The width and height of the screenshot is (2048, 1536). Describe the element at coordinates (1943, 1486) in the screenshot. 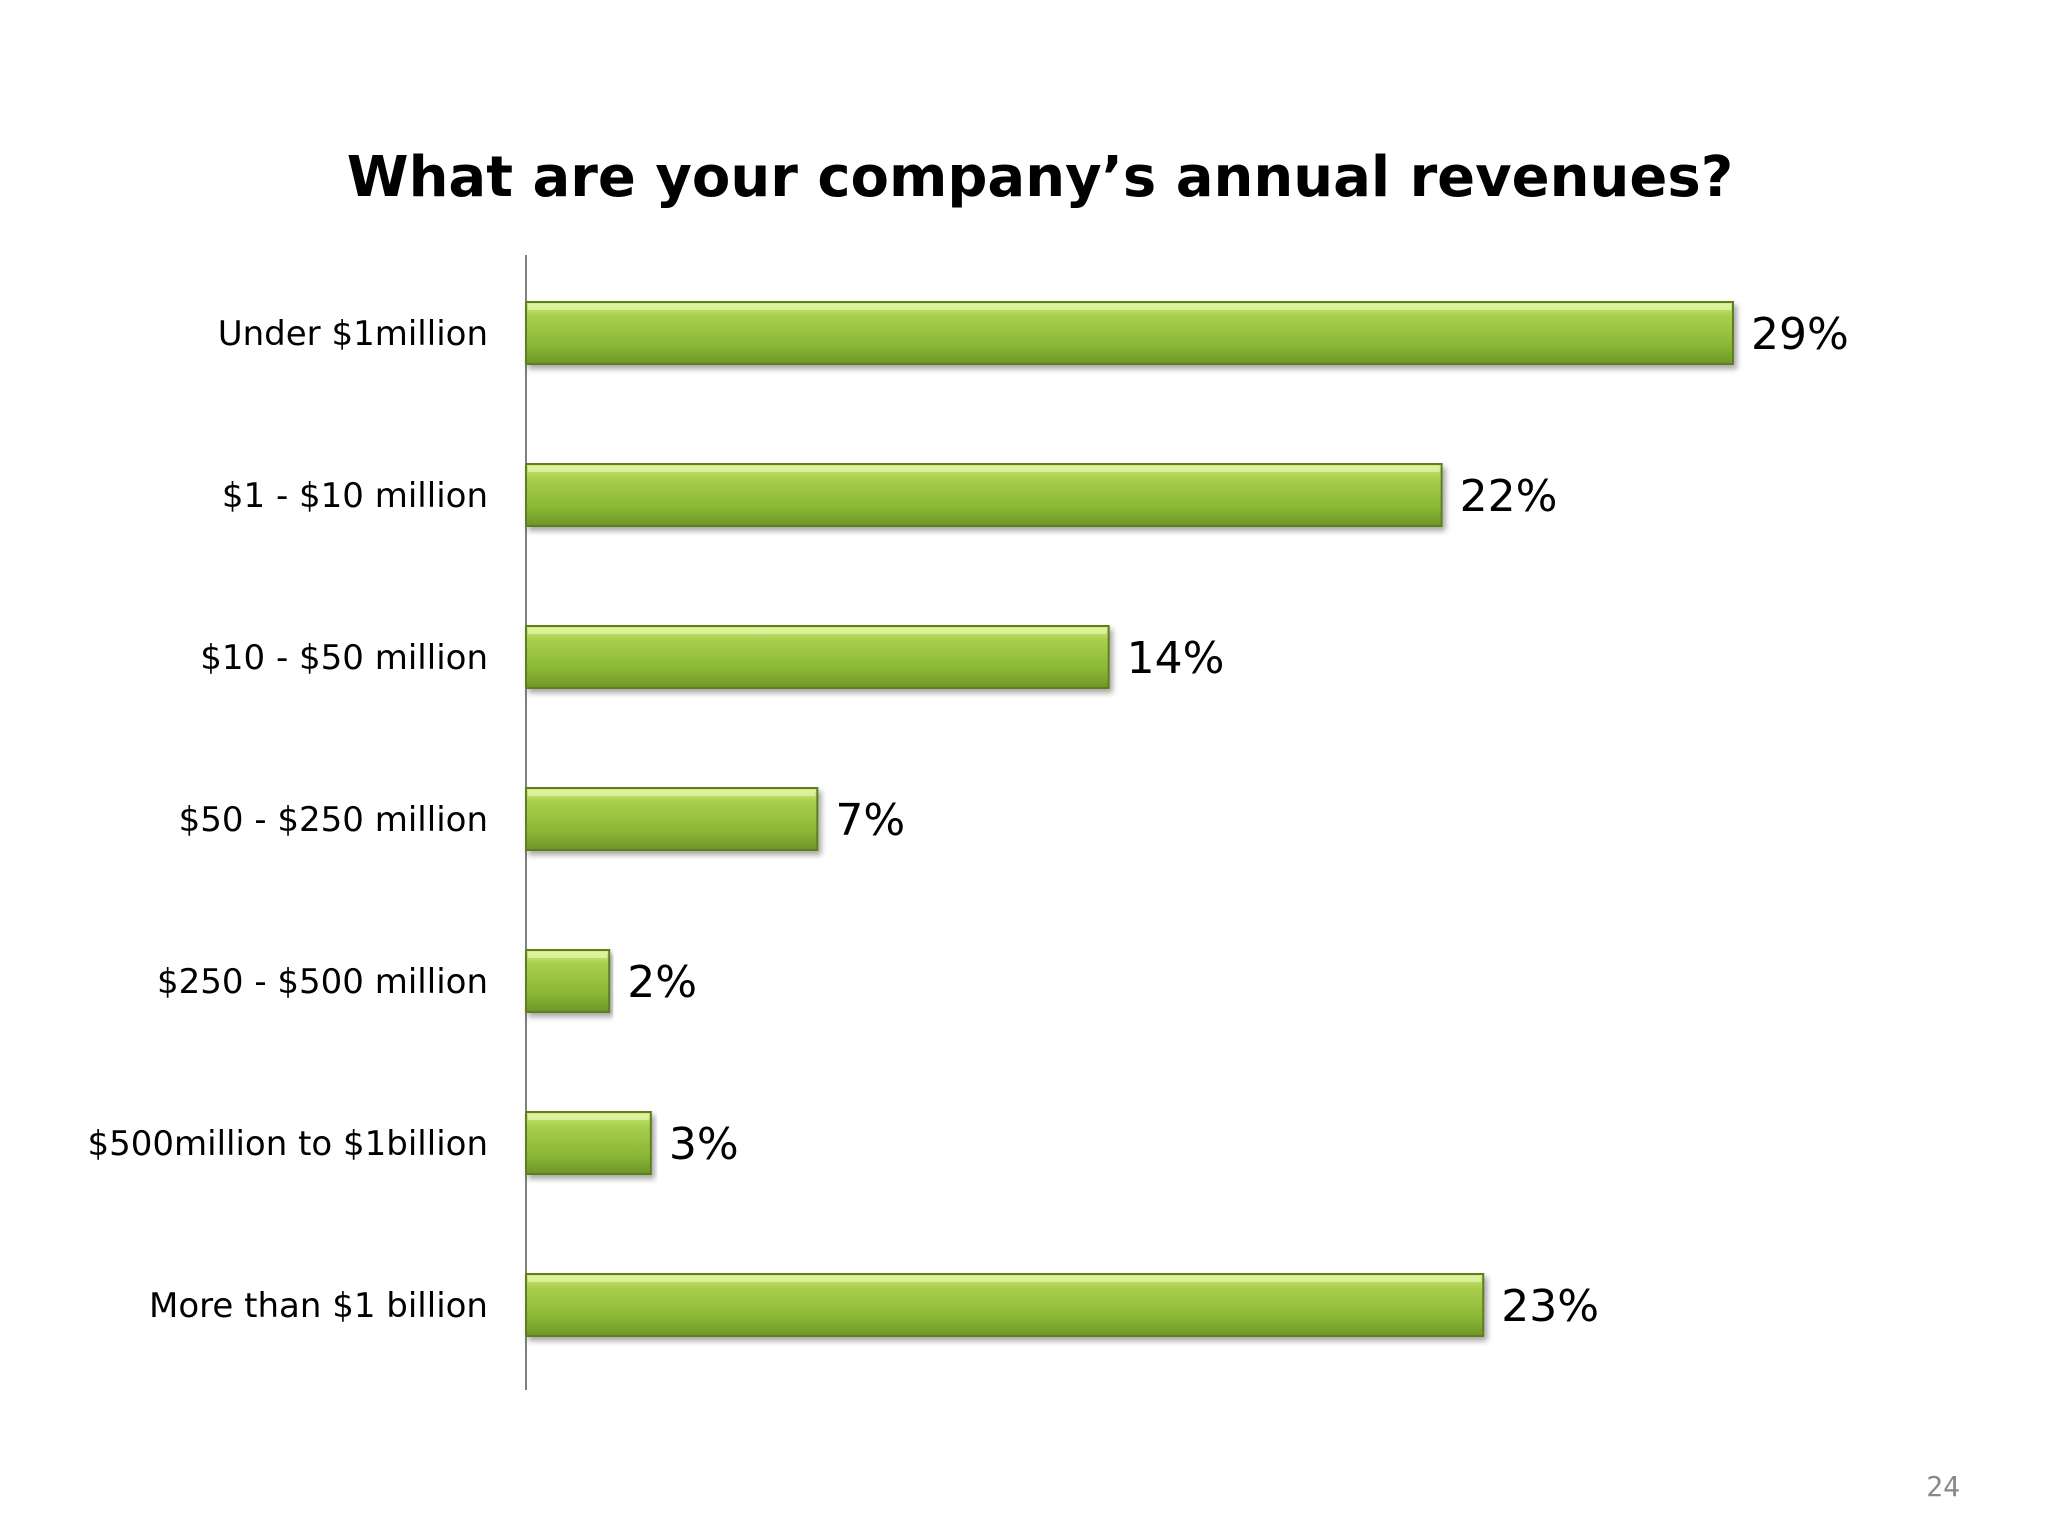

I see `page-number: 24` at that location.